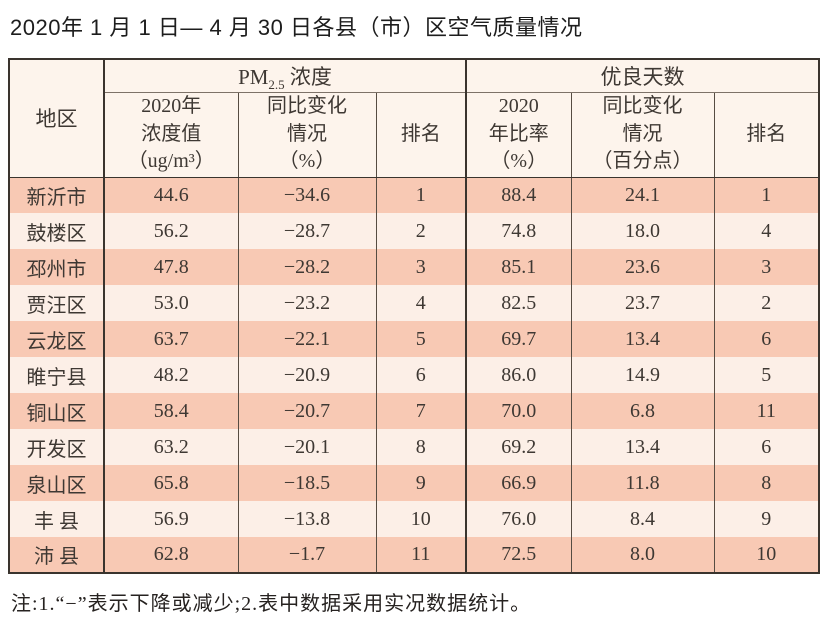  Describe the element at coordinates (421, 195) in the screenshot. I see `cell-pm-rank: 1` at that location.